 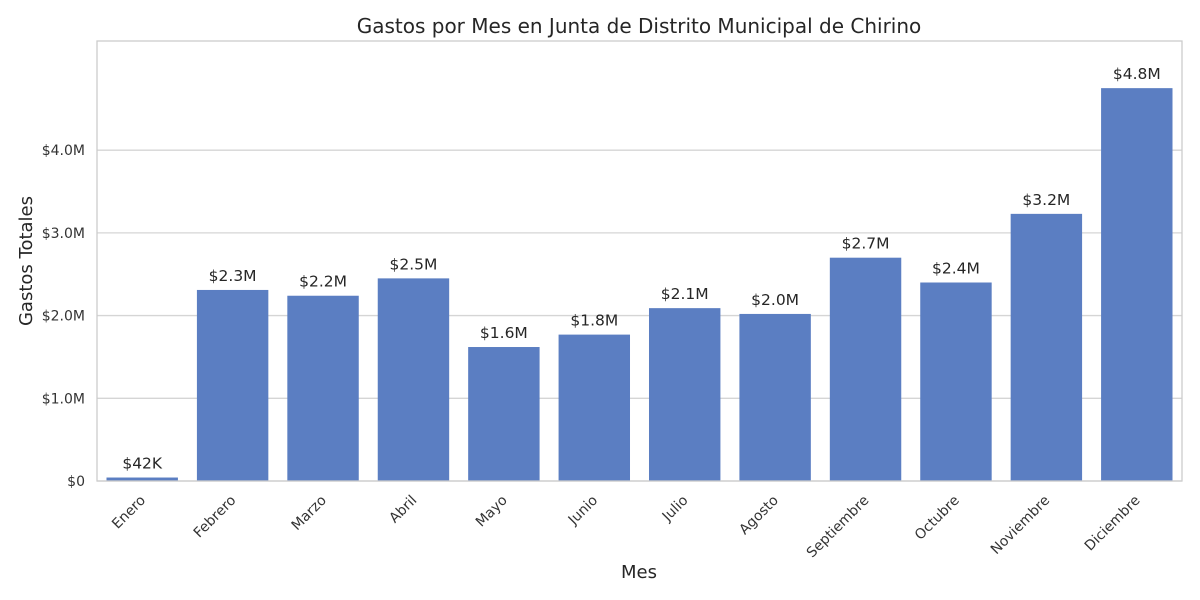 What do you see at coordinates (403, 510) in the screenshot?
I see `x-tick-label: Abril` at bounding box center [403, 510].